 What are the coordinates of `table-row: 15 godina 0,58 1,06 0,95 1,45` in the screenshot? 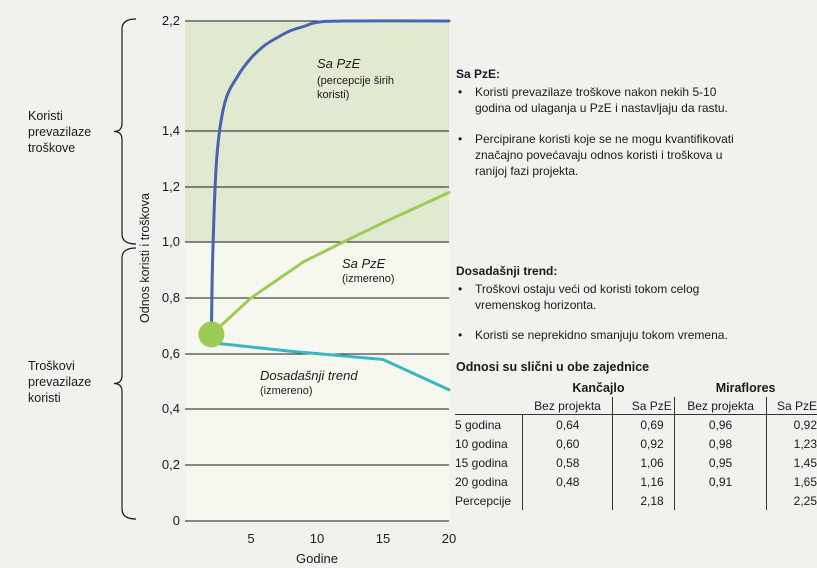 It's located at (636, 462).